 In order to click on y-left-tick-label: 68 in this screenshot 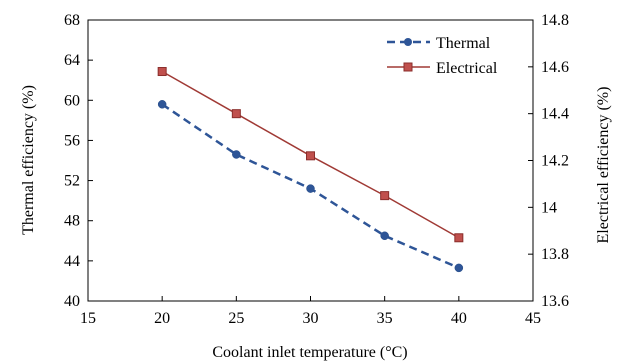, I will do `click(72, 20)`.